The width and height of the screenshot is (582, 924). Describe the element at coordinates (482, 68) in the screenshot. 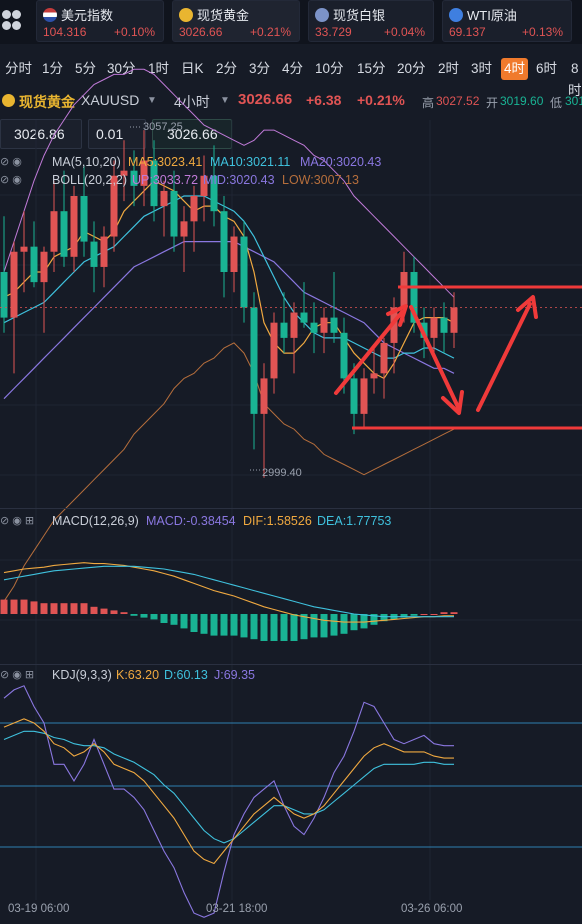

I see `tab-period-3h: 3时` at that location.